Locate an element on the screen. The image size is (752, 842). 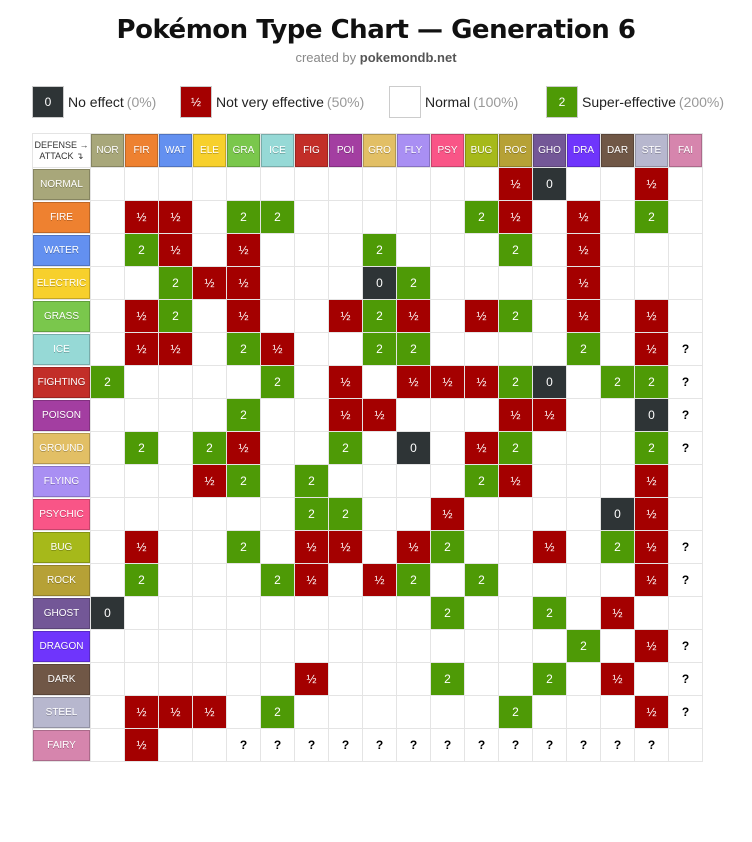
attack-type-fighting: FIGHTING is located at coordinates (61, 382).